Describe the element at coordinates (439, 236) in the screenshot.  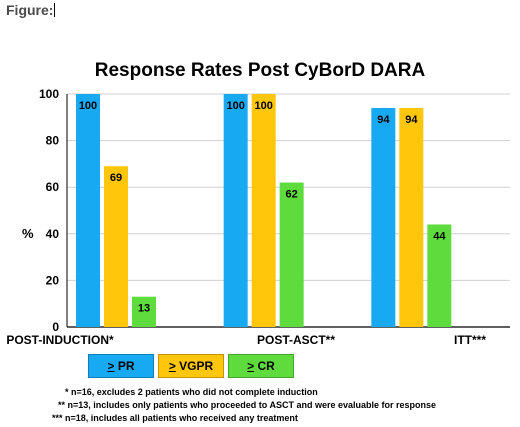
I see `data-label: 44` at that location.